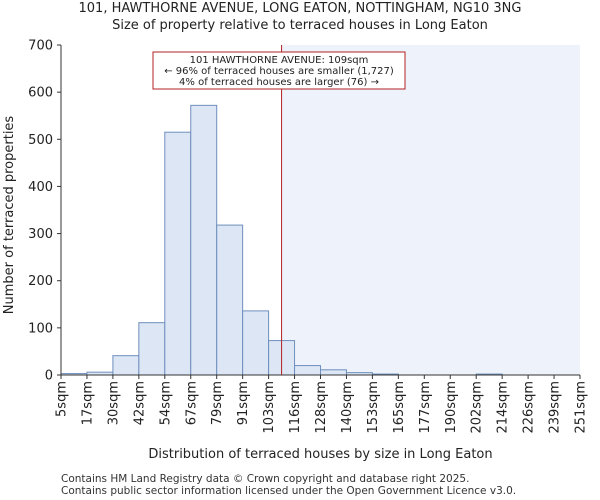  I want to click on x-tick-label: 116sqm, so click(295, 407).